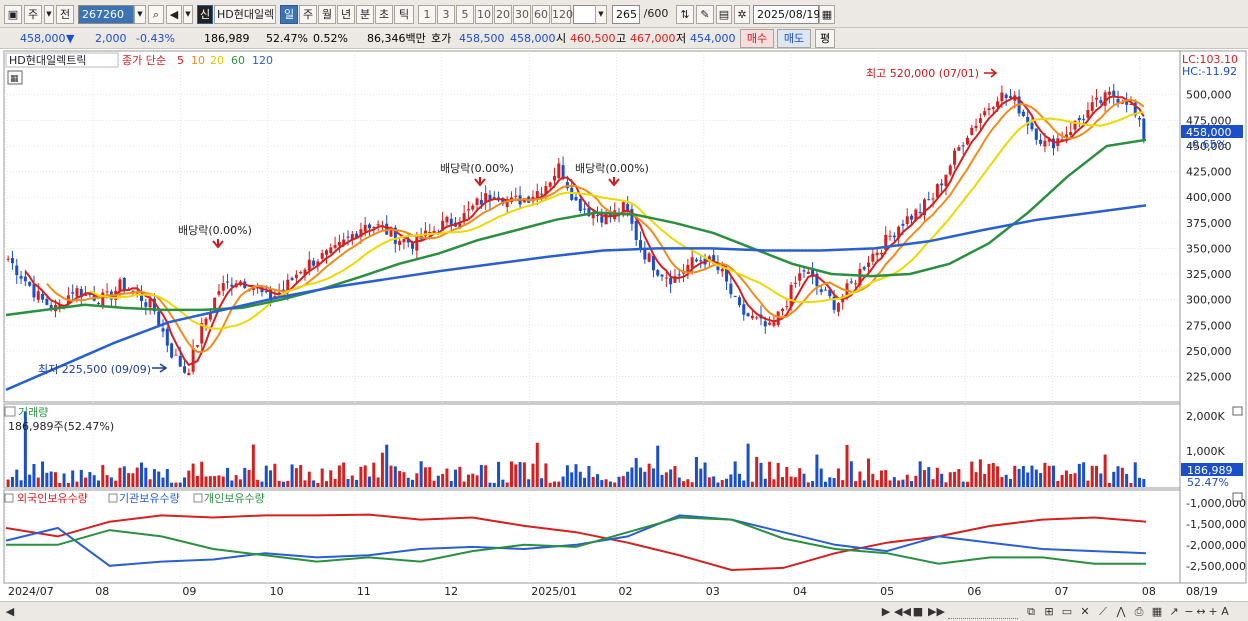 The width and height of the screenshot is (1248, 621). Describe the element at coordinates (902, 611) in the screenshot. I see `rewind-icon: ◀◀` at that location.